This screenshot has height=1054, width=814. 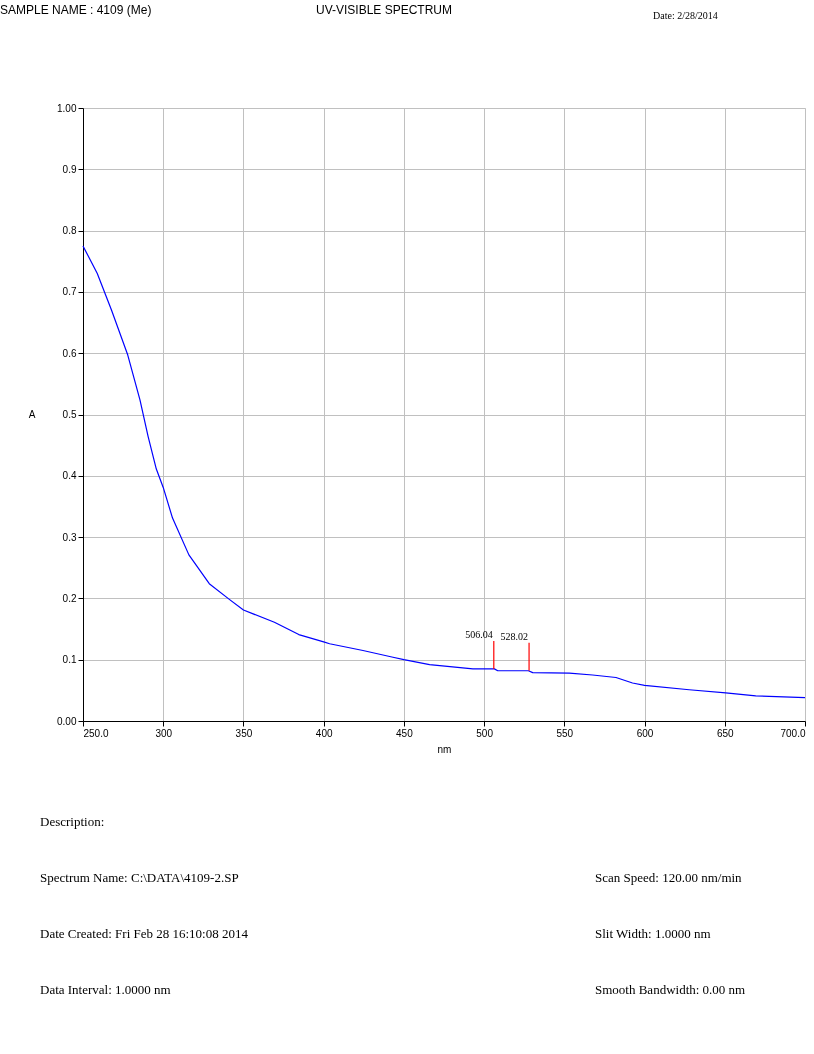 What do you see at coordinates (244, 733) in the screenshot?
I see `x-tick-label: 350` at bounding box center [244, 733].